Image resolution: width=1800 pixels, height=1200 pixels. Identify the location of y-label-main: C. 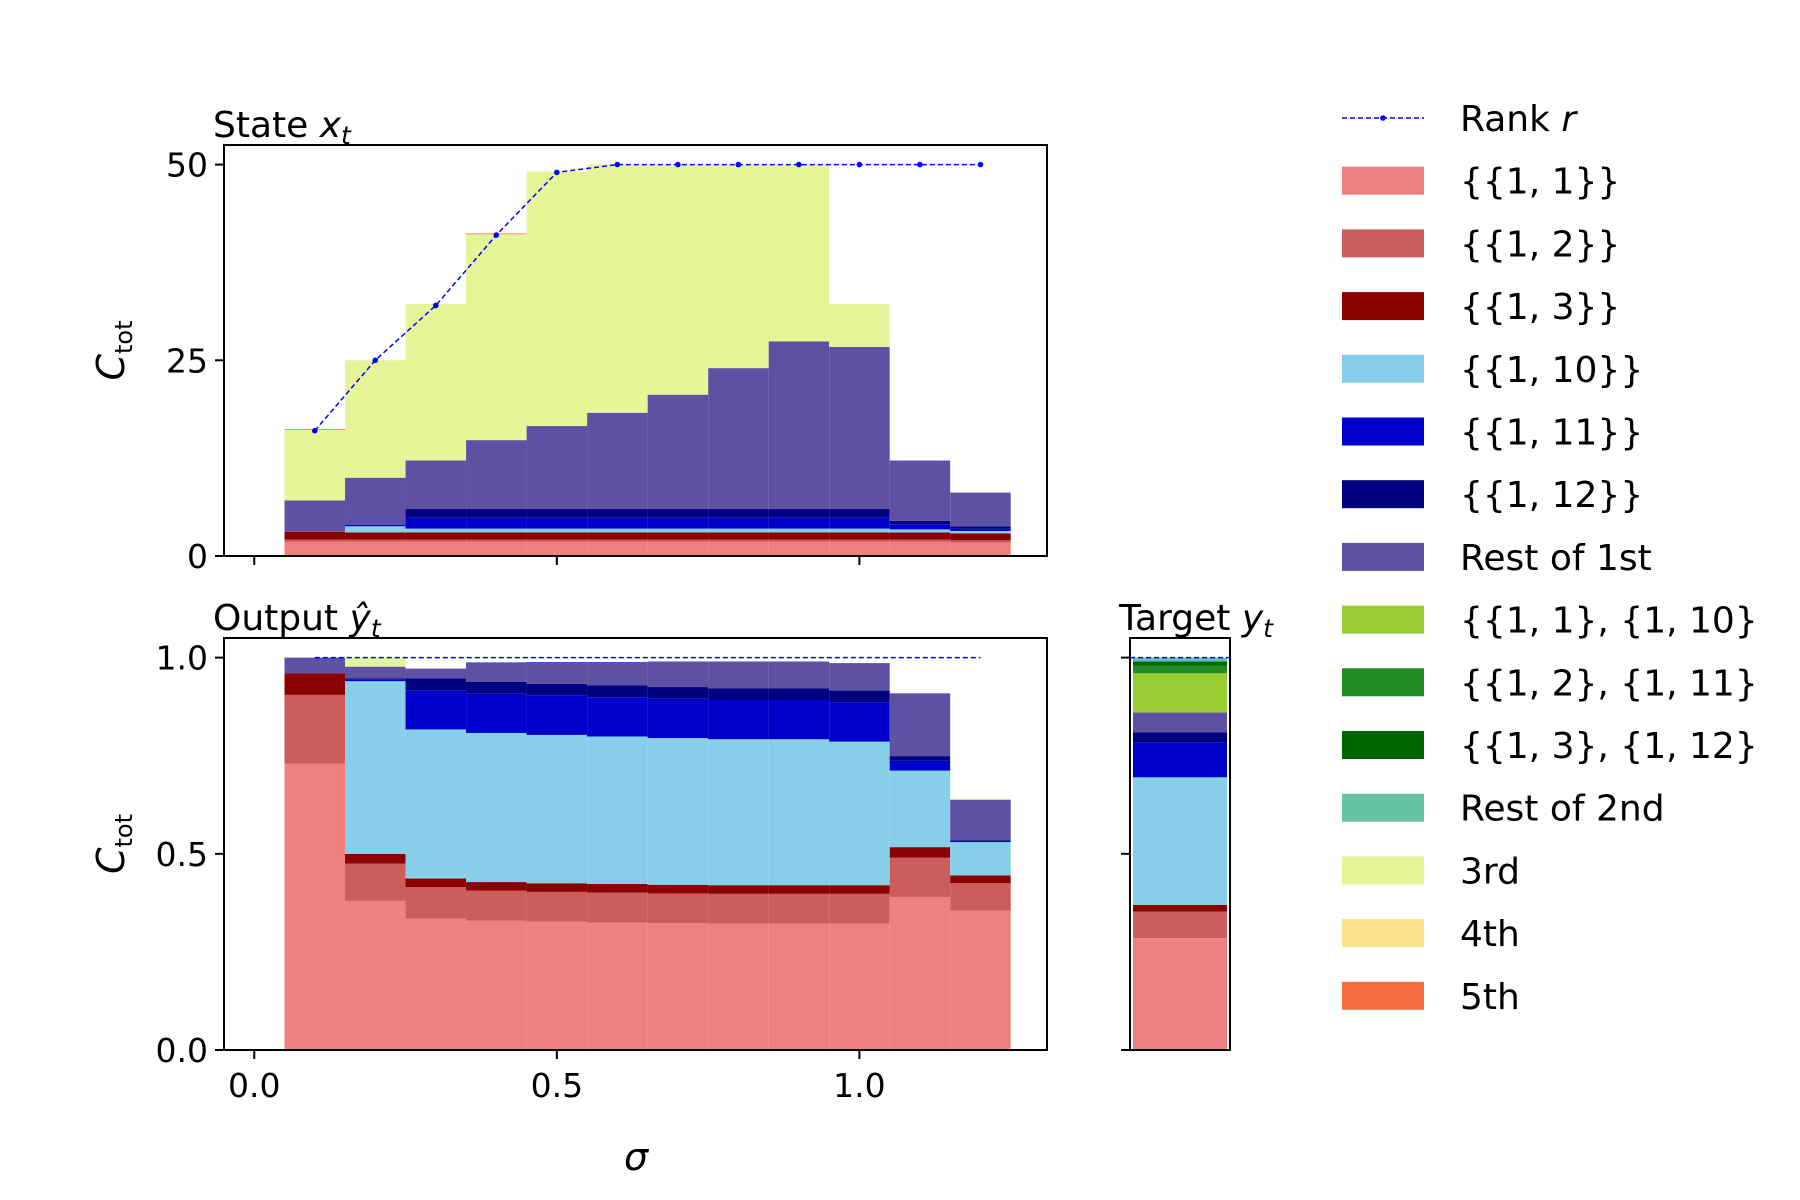
(111, 860).